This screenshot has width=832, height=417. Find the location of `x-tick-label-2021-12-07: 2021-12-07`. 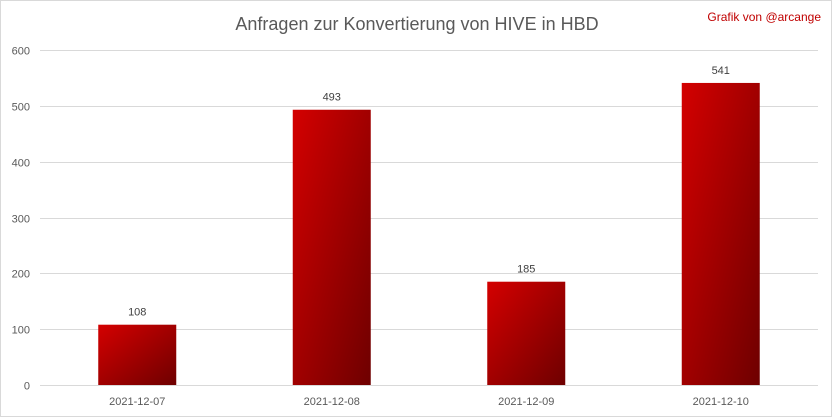

x-tick-label-2021-12-07: 2021-12-07 is located at coordinates (137, 402).